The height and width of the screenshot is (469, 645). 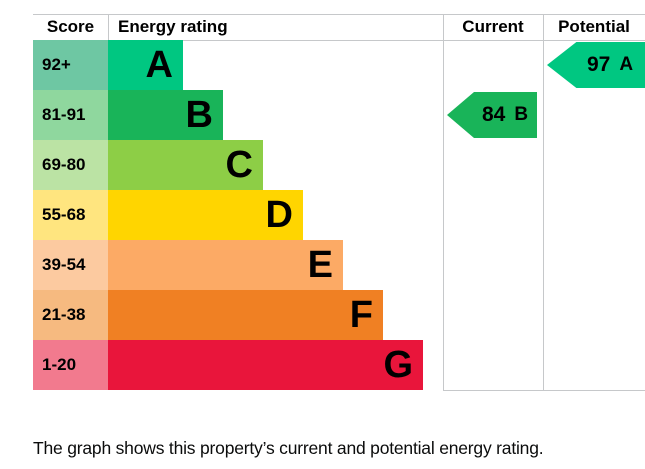 I want to click on band-row-f: 21-38 F, so click(x=239, y=315).